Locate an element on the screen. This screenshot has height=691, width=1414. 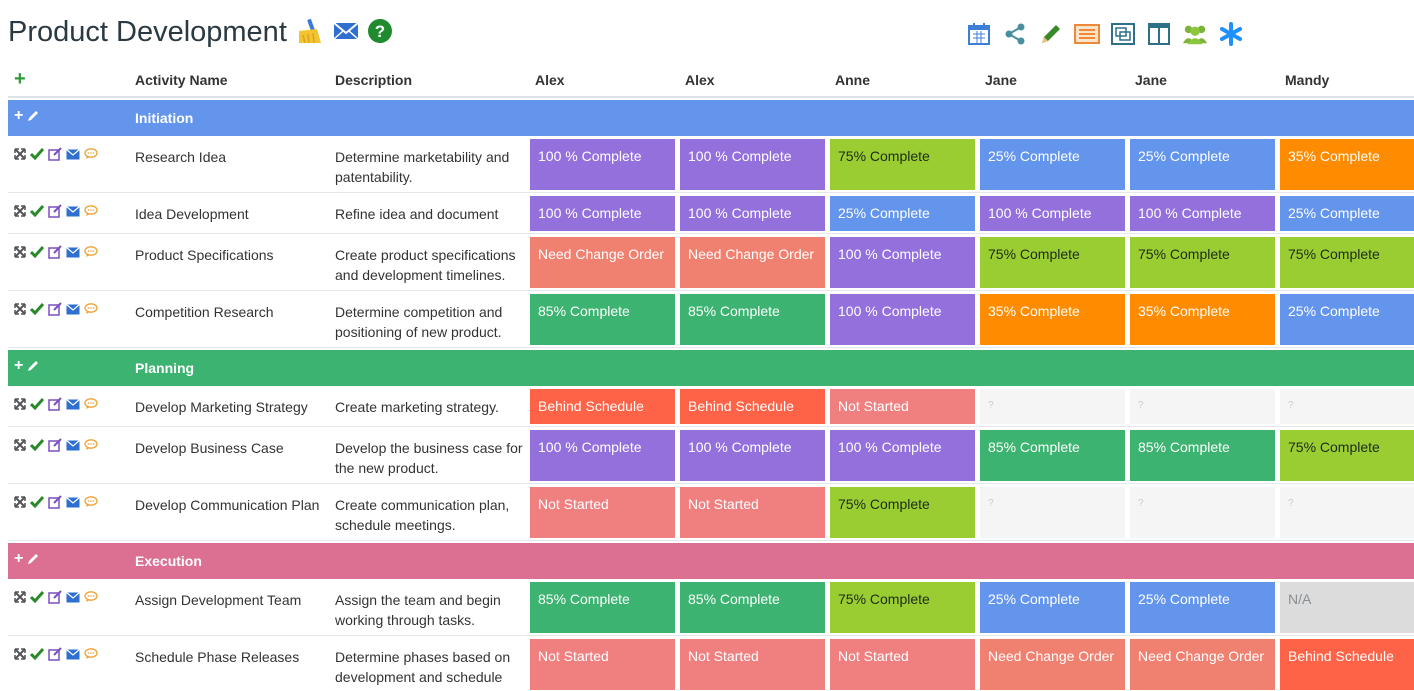
calendar-icon is located at coordinates (979, 34).